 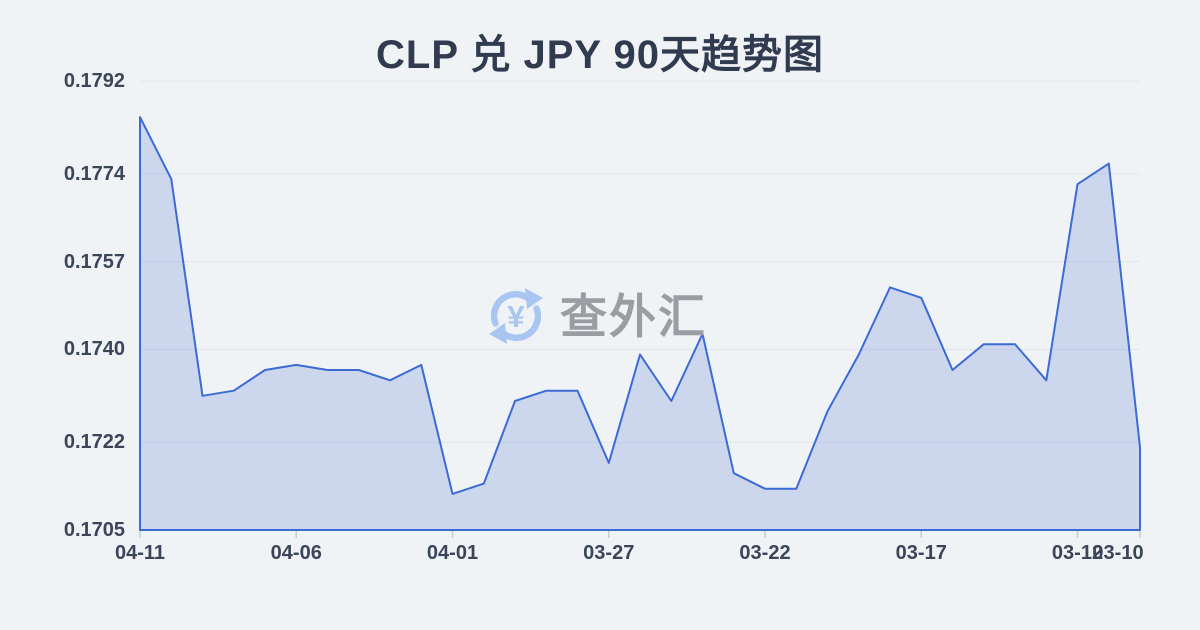 What do you see at coordinates (600, 55) in the screenshot?
I see `page-title: CLP 兑 JPY 90天趋势图` at bounding box center [600, 55].